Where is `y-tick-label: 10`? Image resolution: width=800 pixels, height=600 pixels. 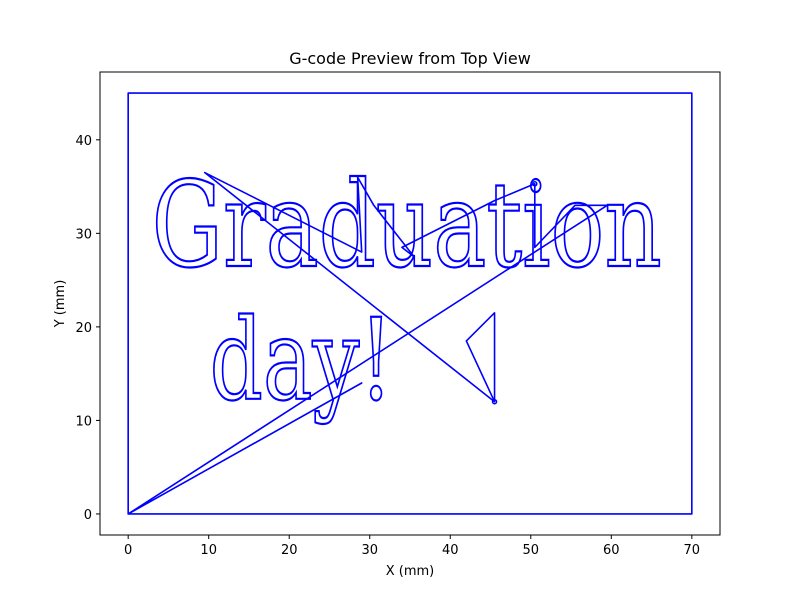
y-tick-label: 10 is located at coordinates (83, 421).